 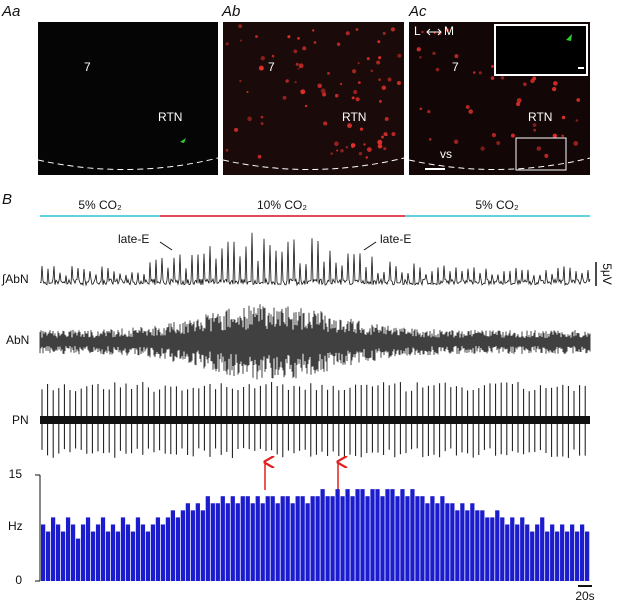 I want to click on trace-label: PN, so click(x=20, y=420).